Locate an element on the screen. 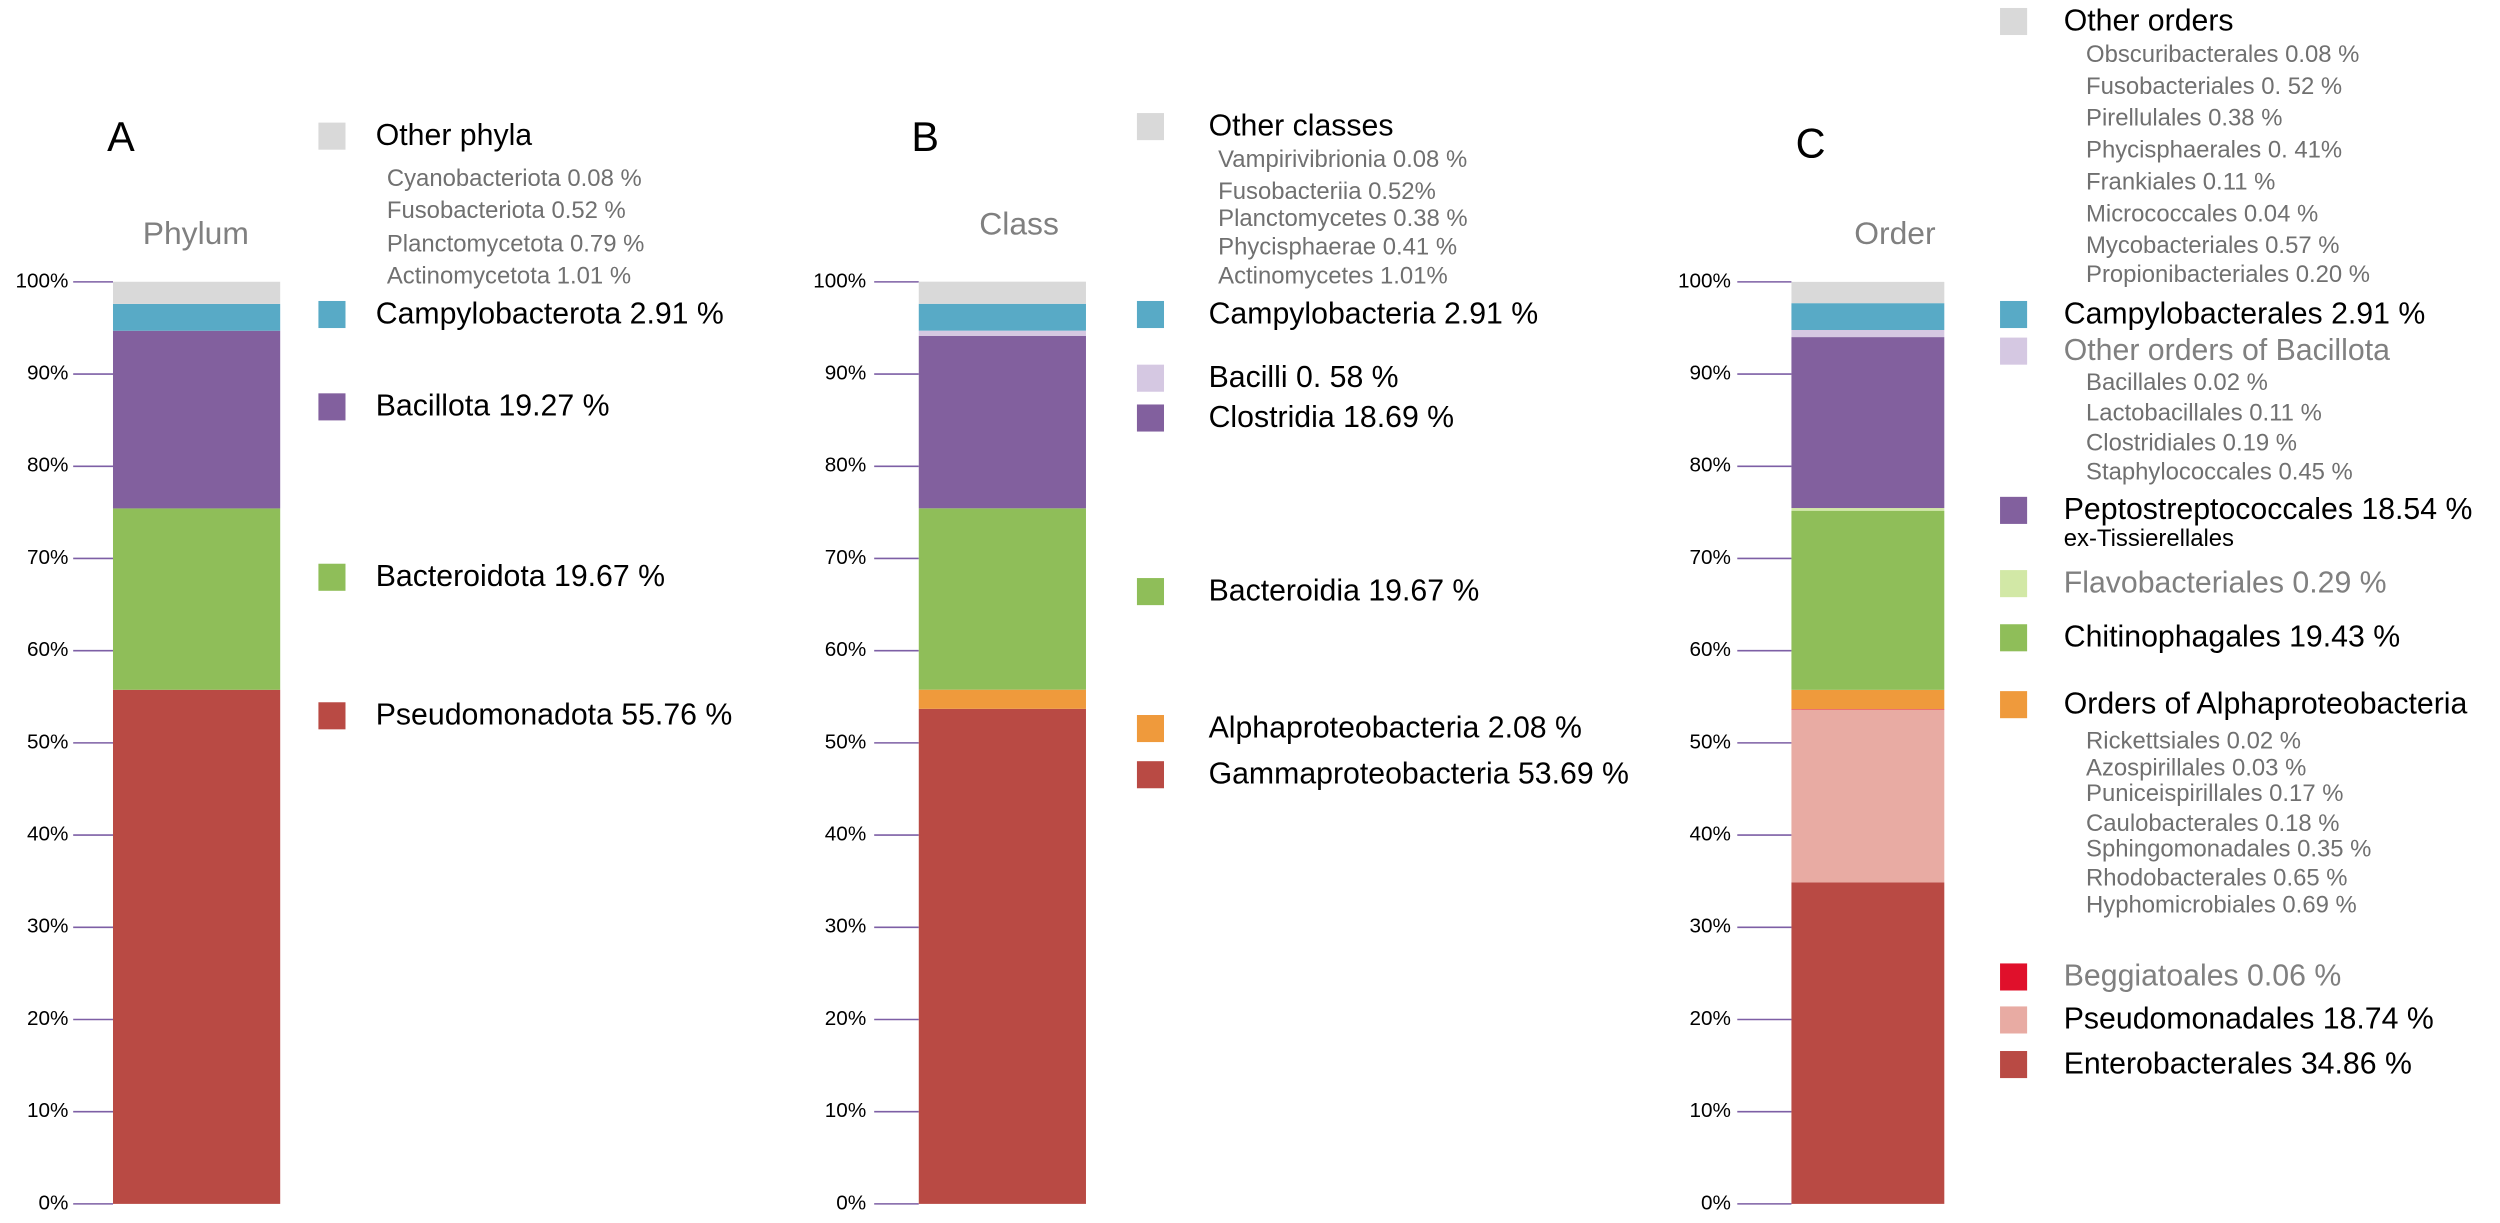 The width and height of the screenshot is (2500, 1223). legend-detail: Frankiales 0.11 % is located at coordinates (2180, 181).